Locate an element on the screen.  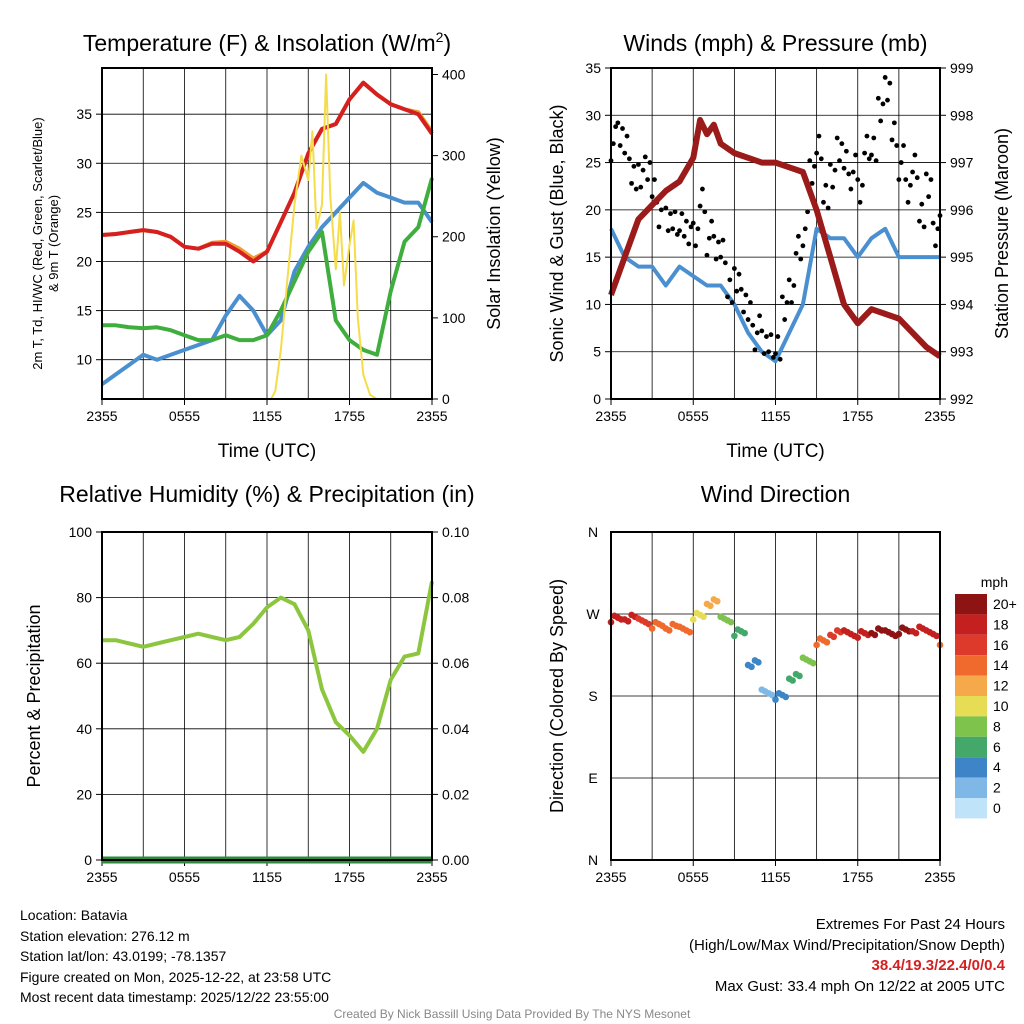
y-axis-label: Sonic Wind & Gust (Blue, Black) is located at coordinates (557, 233).